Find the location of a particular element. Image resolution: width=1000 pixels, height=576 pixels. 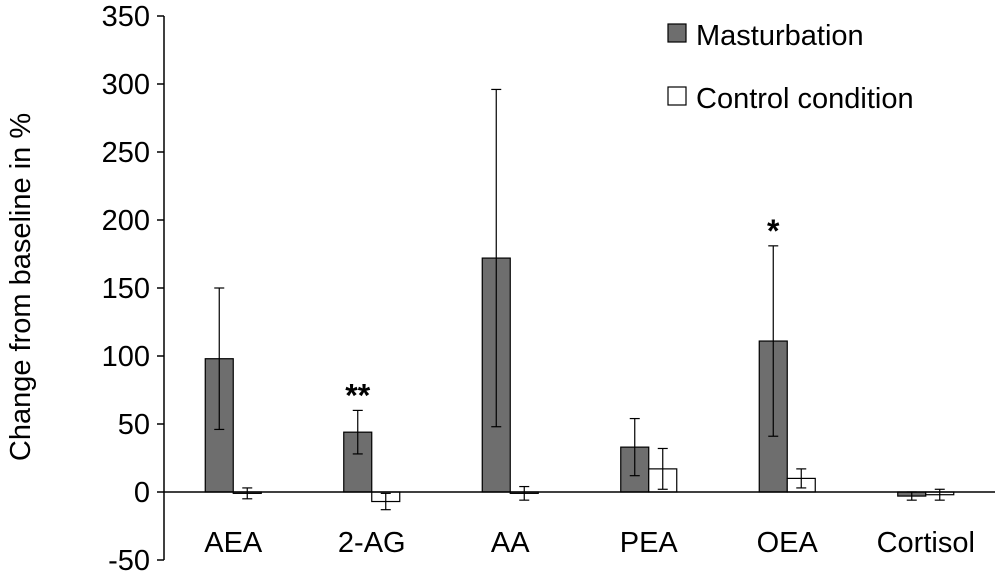

x-tick-label: OEA is located at coordinates (788, 543).